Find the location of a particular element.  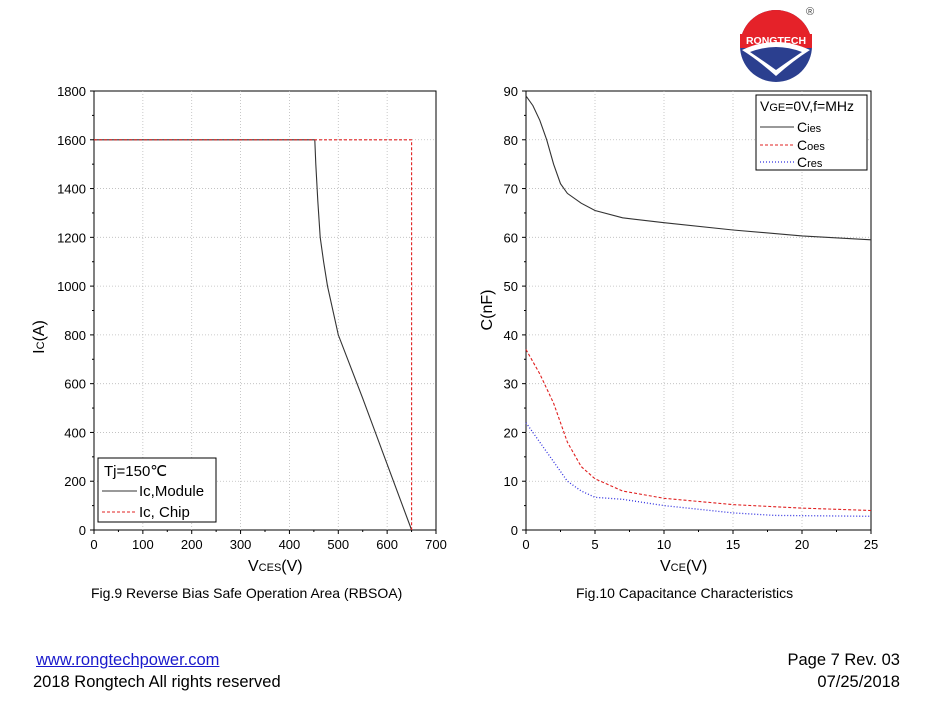

logo-text: RONGTECH is located at coordinates (776, 41).